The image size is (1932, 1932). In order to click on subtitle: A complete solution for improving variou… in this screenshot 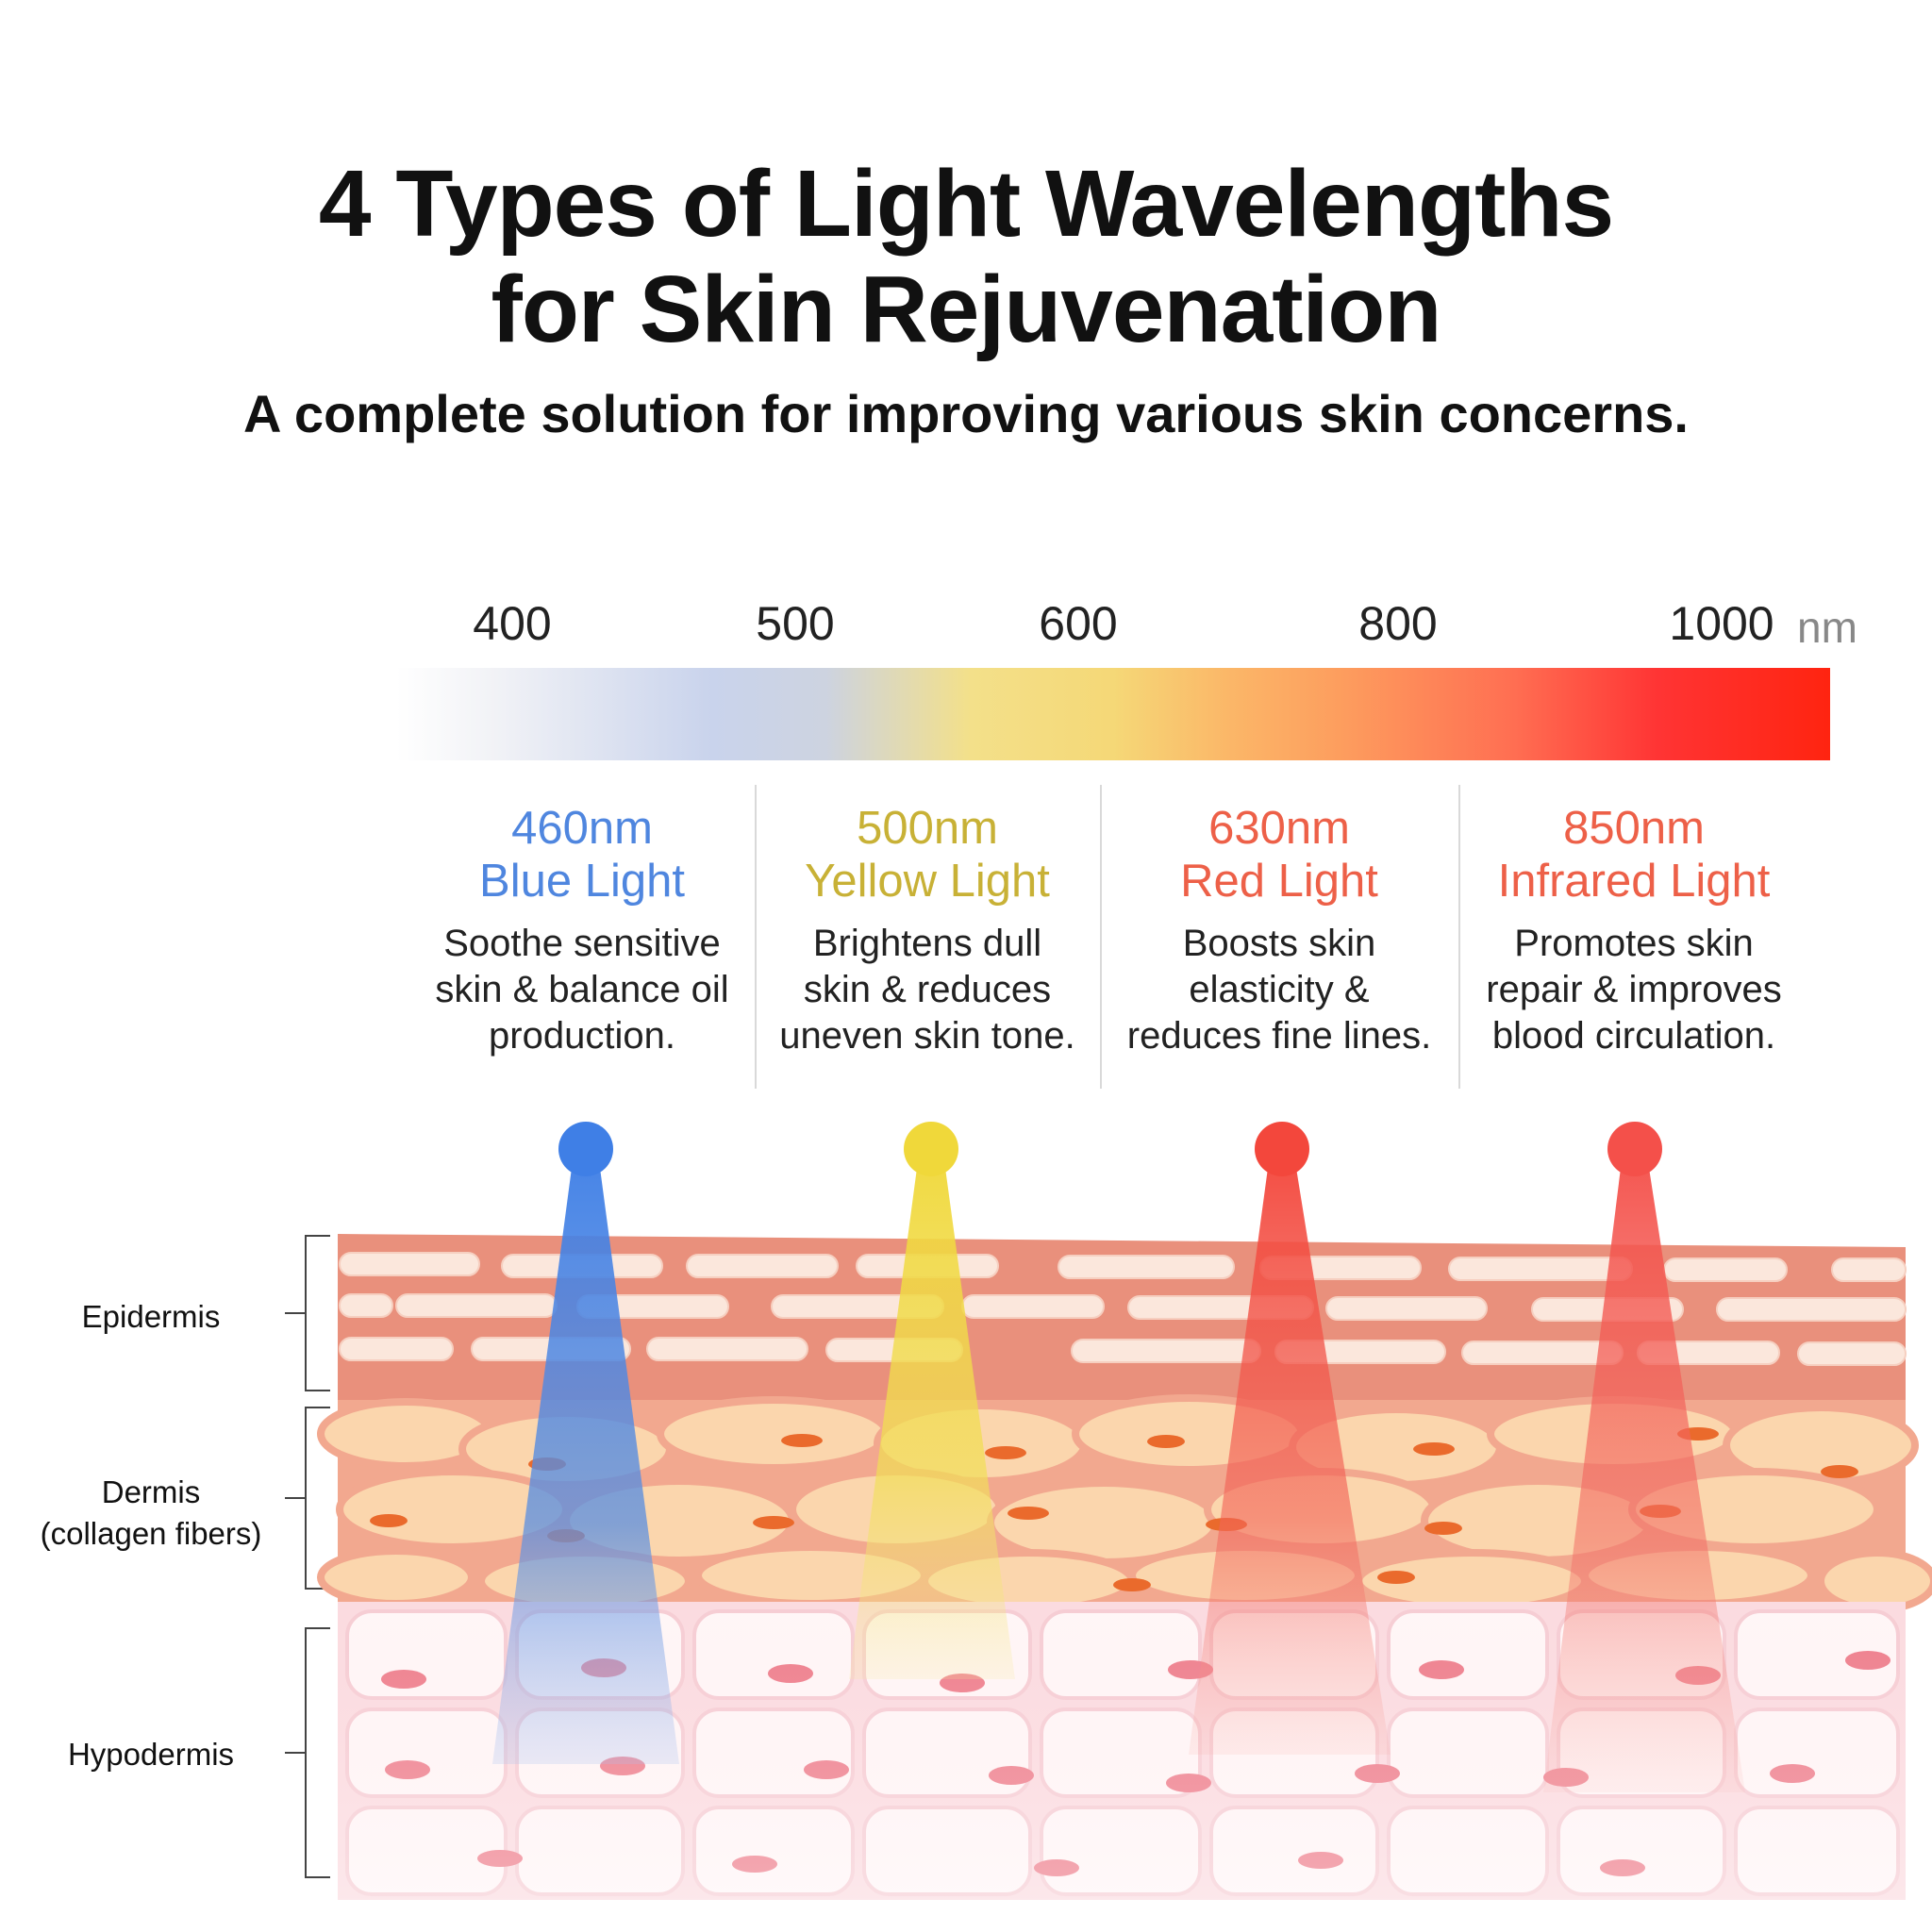, I will do `click(966, 413)`.